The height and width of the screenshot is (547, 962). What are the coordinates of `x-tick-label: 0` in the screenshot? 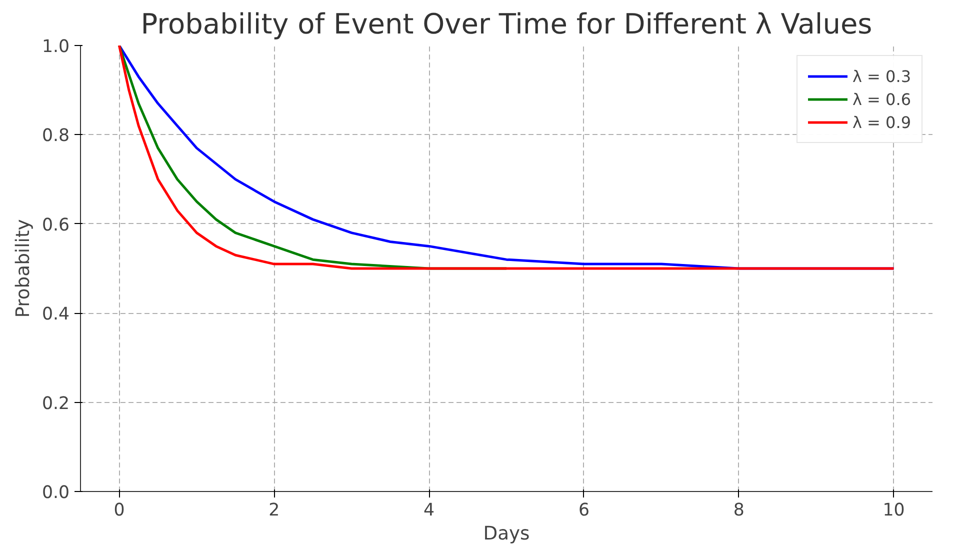 It's located at (119, 510).